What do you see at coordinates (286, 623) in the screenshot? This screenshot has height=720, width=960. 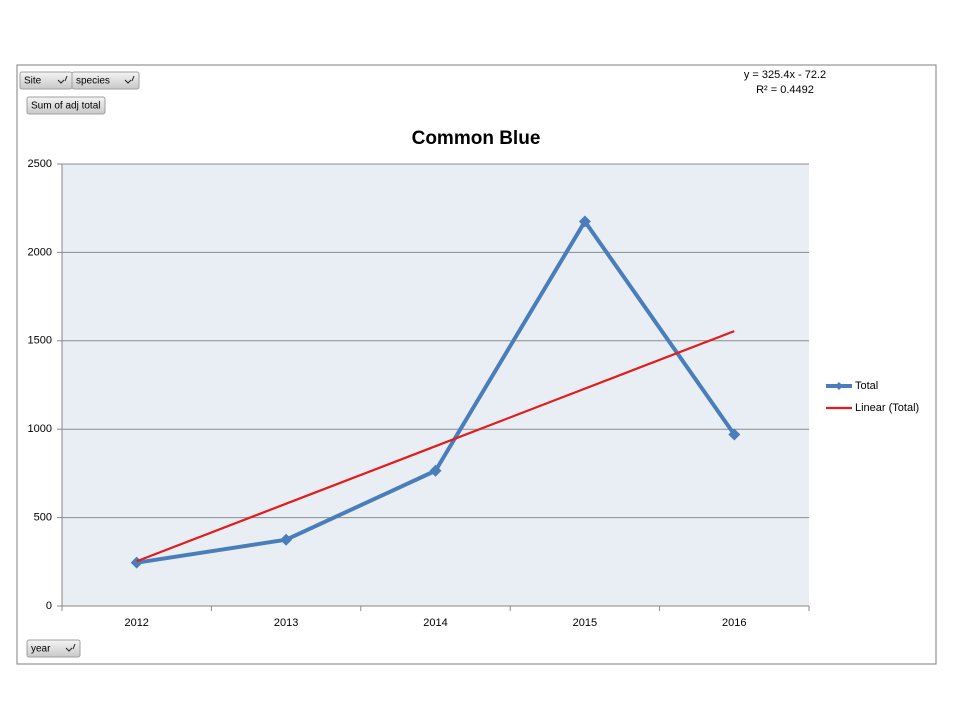 I see `x-tick-label: 2013` at bounding box center [286, 623].